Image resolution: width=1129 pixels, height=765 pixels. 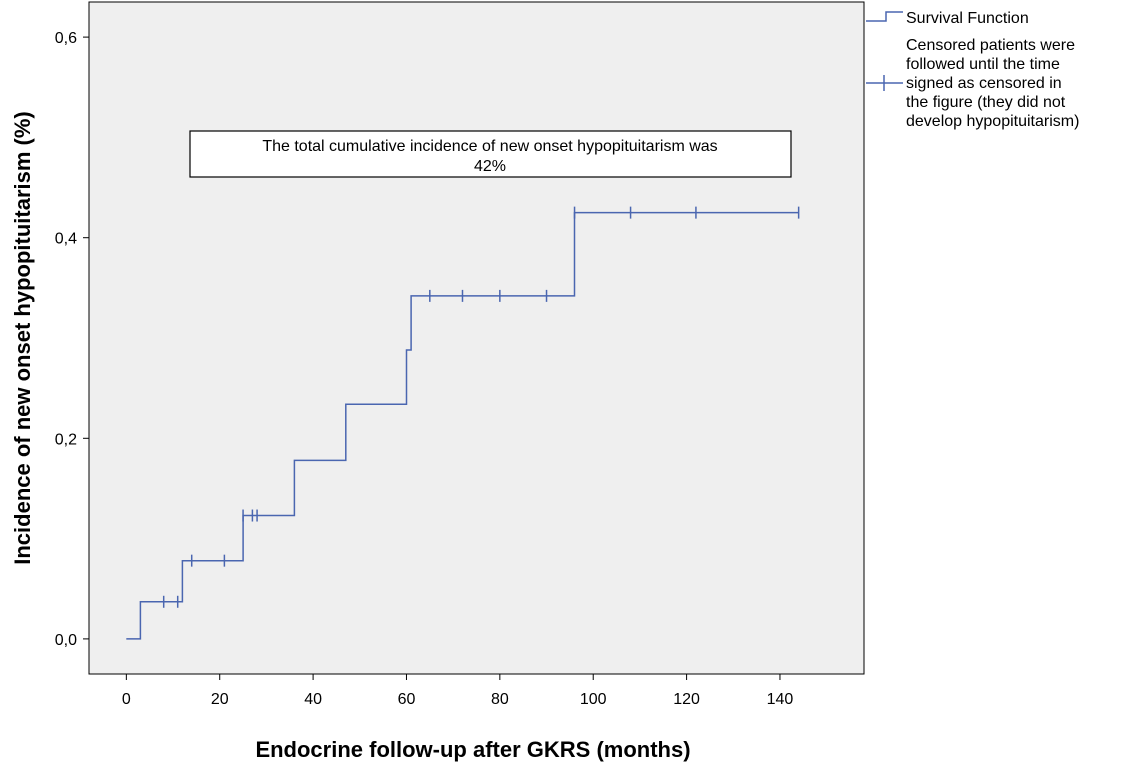 I want to click on y-tick-label: 0,6, so click(x=66, y=38).